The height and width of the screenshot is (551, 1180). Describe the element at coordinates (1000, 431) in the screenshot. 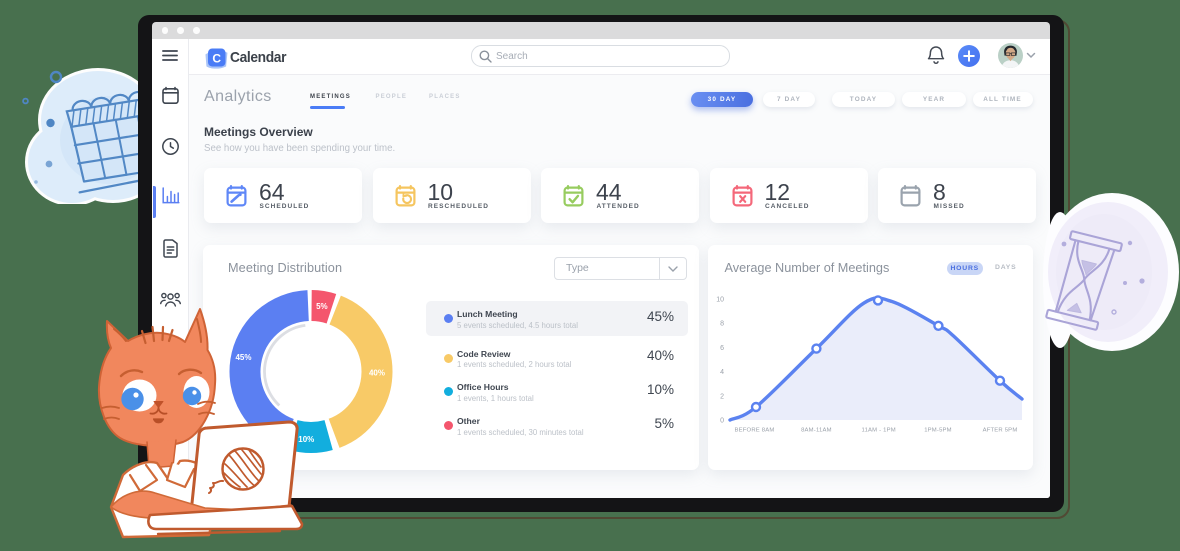

I see `svg-text: AFTER 5PM` at that location.